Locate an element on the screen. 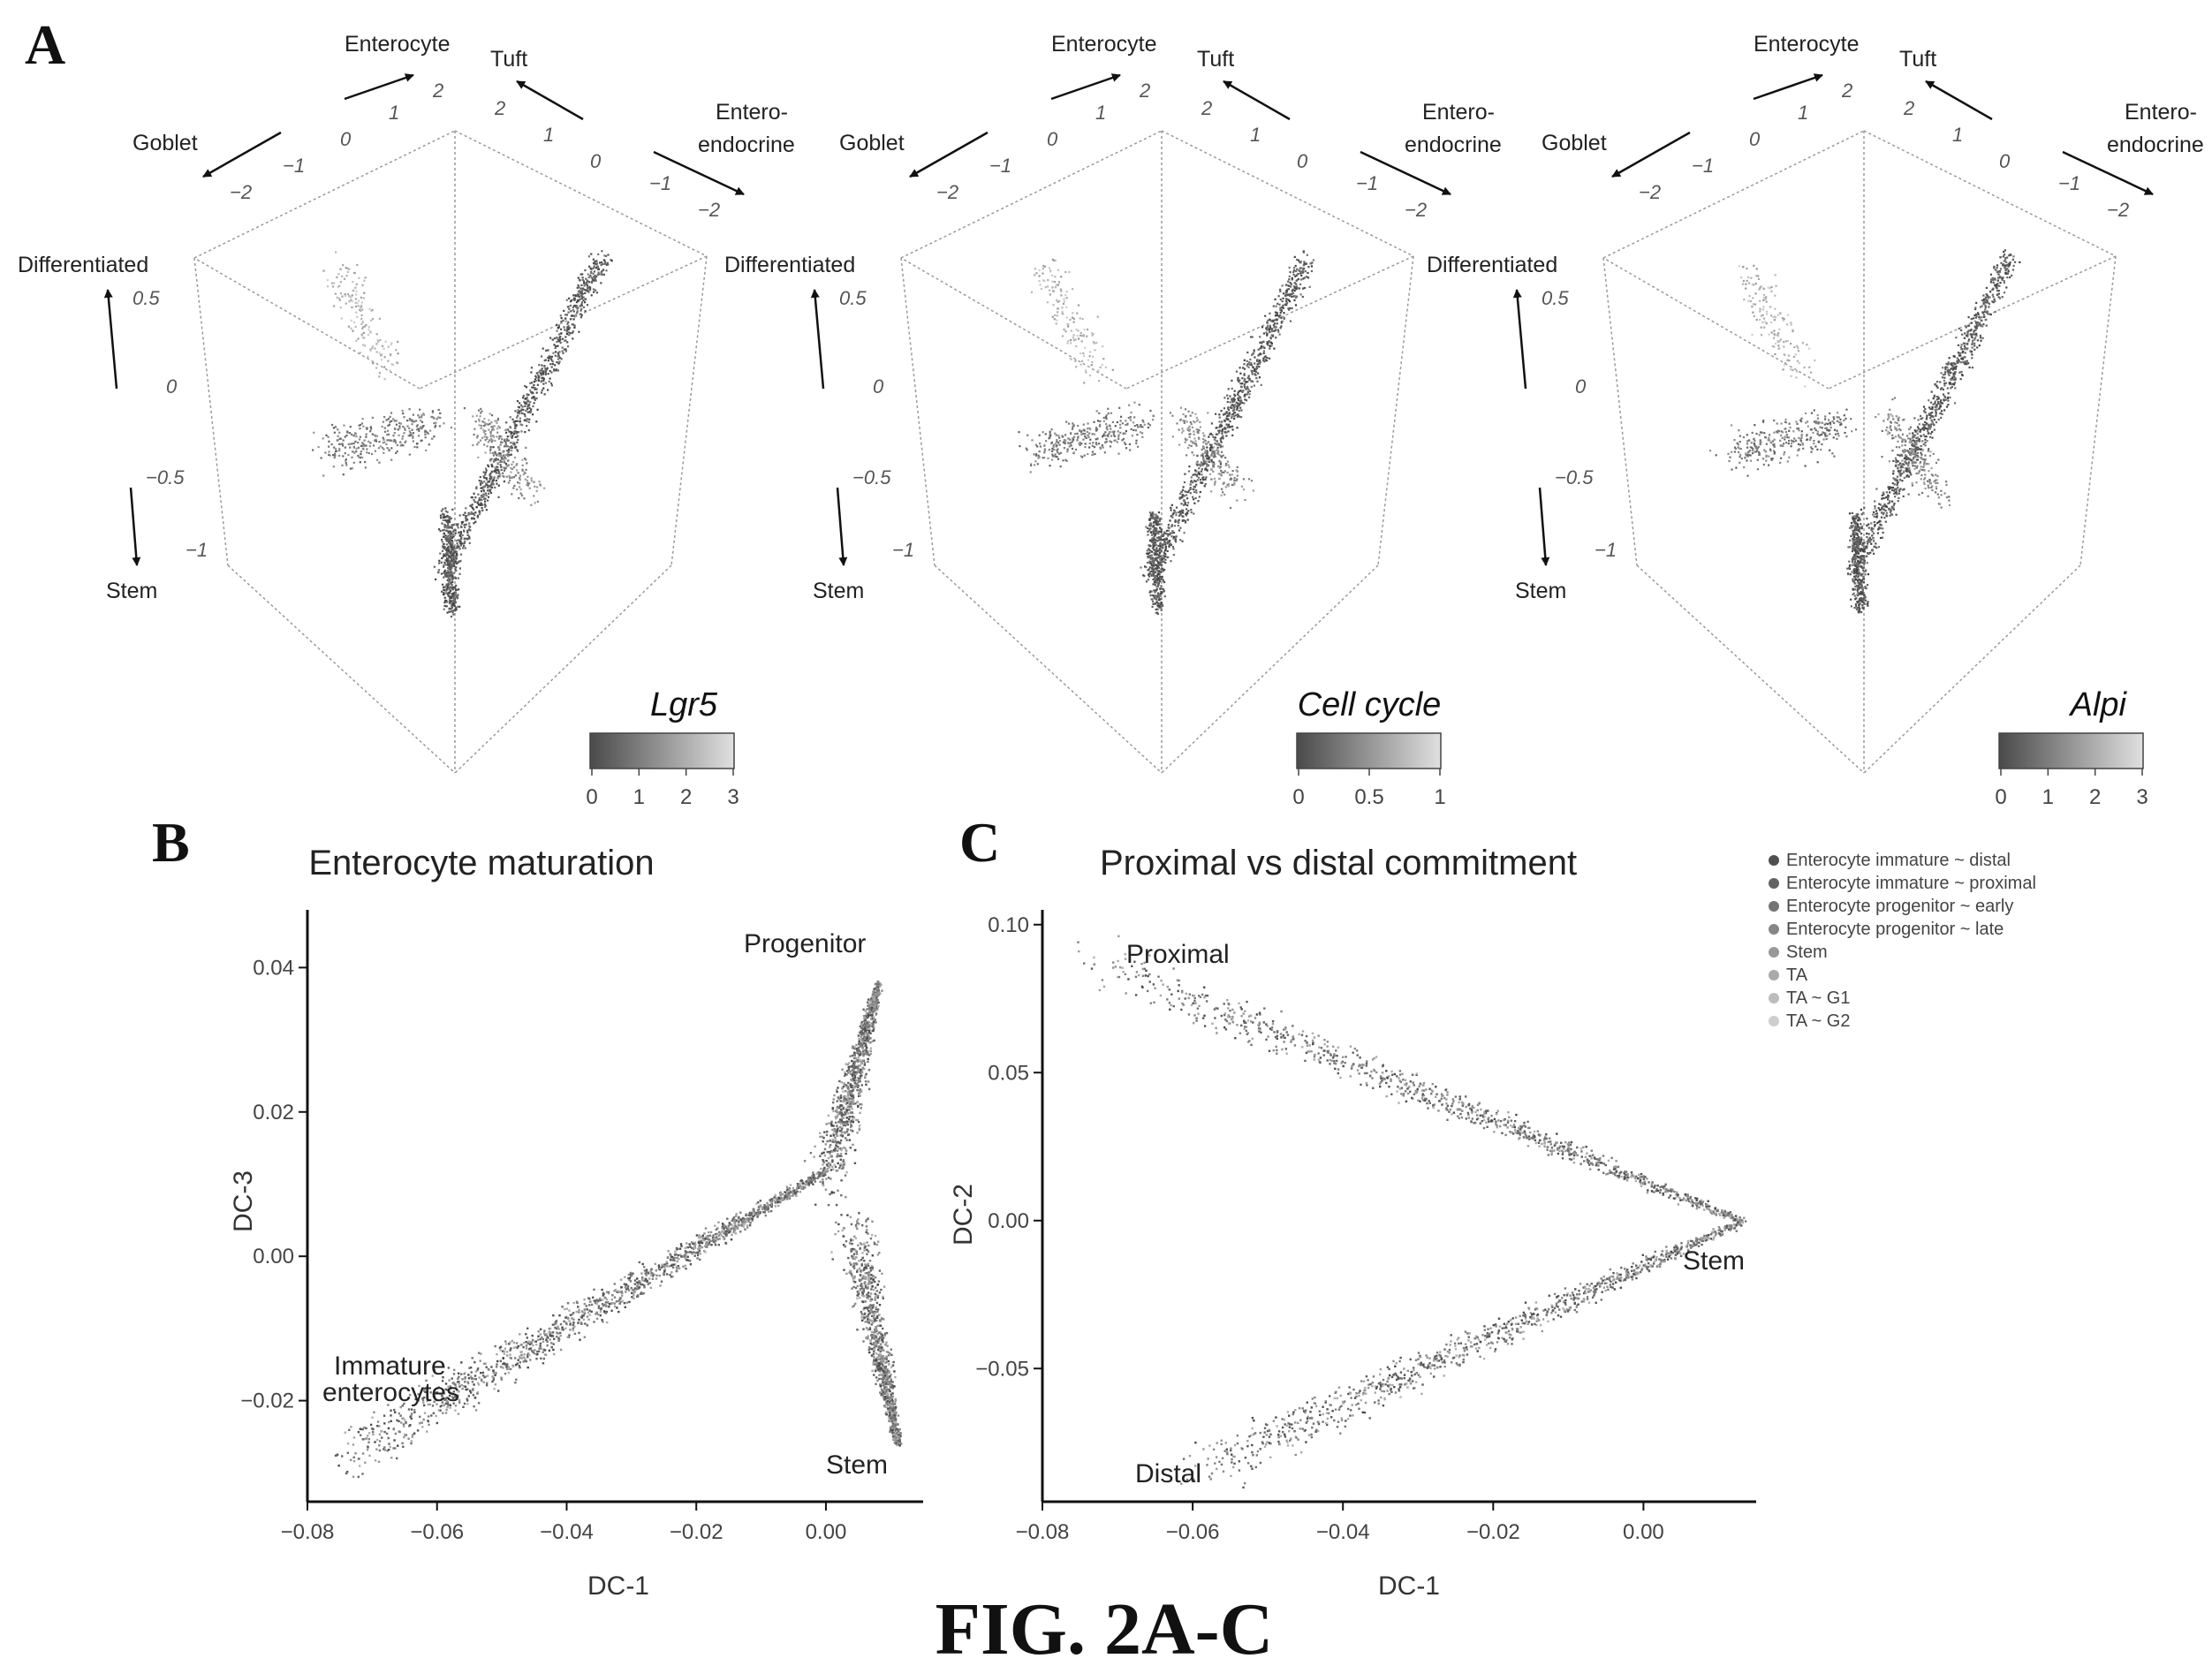 This screenshot has width=2212, height=1666. dir-stem: Stem is located at coordinates (838, 591).